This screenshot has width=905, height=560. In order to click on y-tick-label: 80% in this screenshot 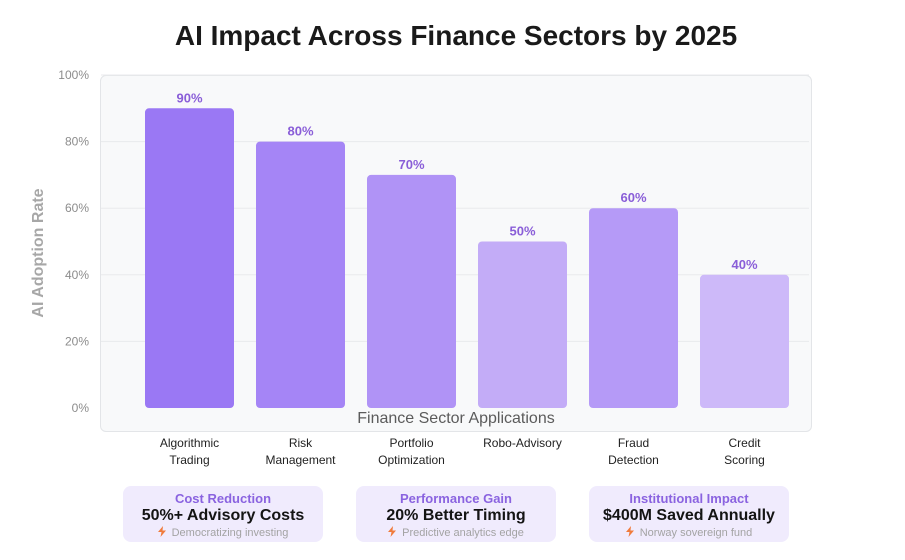, I will do `click(77, 142)`.